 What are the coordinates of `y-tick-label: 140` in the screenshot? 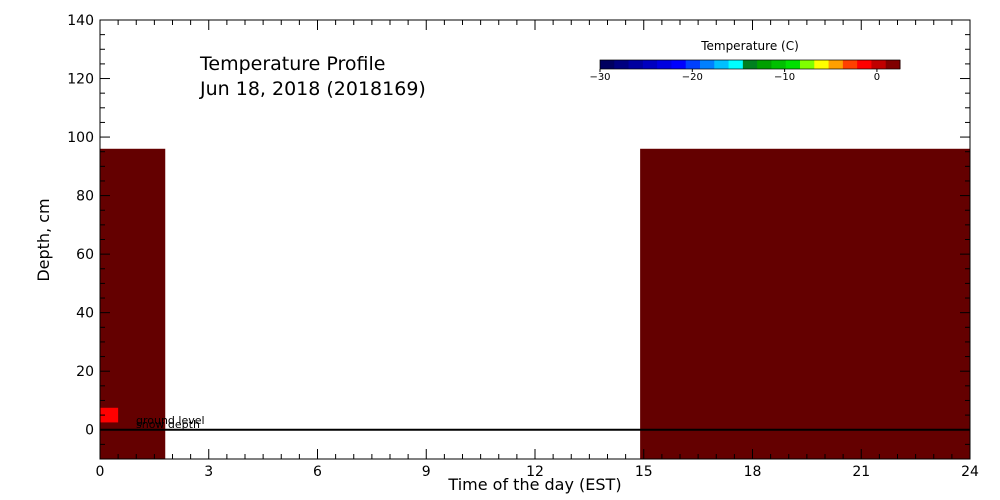 It's located at (80, 21).